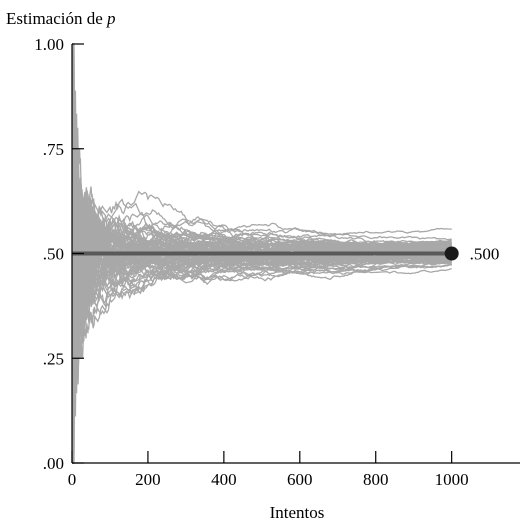 The width and height of the screenshot is (530, 526). Describe the element at coordinates (297, 512) in the screenshot. I see `x-axis-label: Intentos` at that location.